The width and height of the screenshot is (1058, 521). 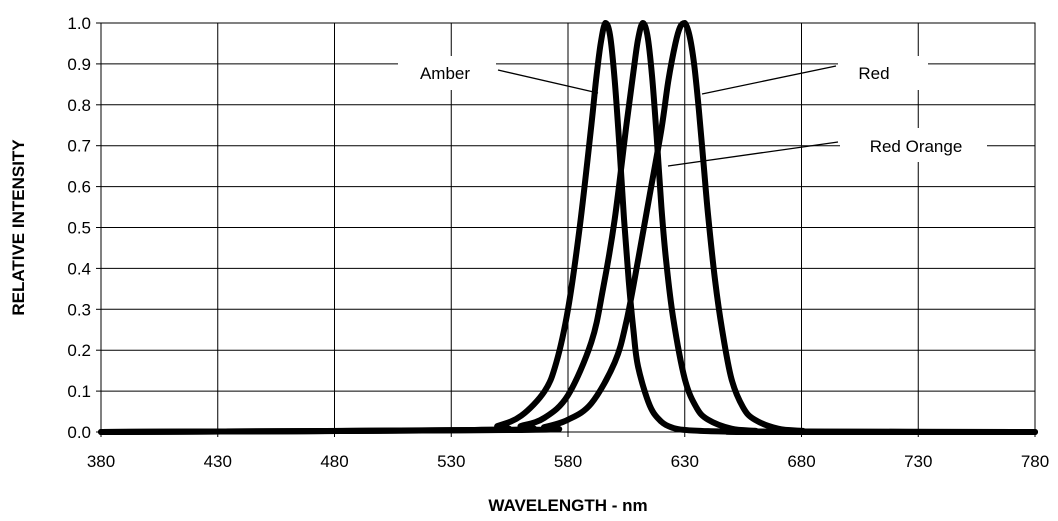 What do you see at coordinates (1035, 461) in the screenshot?
I see `x-tick-label: 780` at bounding box center [1035, 461].